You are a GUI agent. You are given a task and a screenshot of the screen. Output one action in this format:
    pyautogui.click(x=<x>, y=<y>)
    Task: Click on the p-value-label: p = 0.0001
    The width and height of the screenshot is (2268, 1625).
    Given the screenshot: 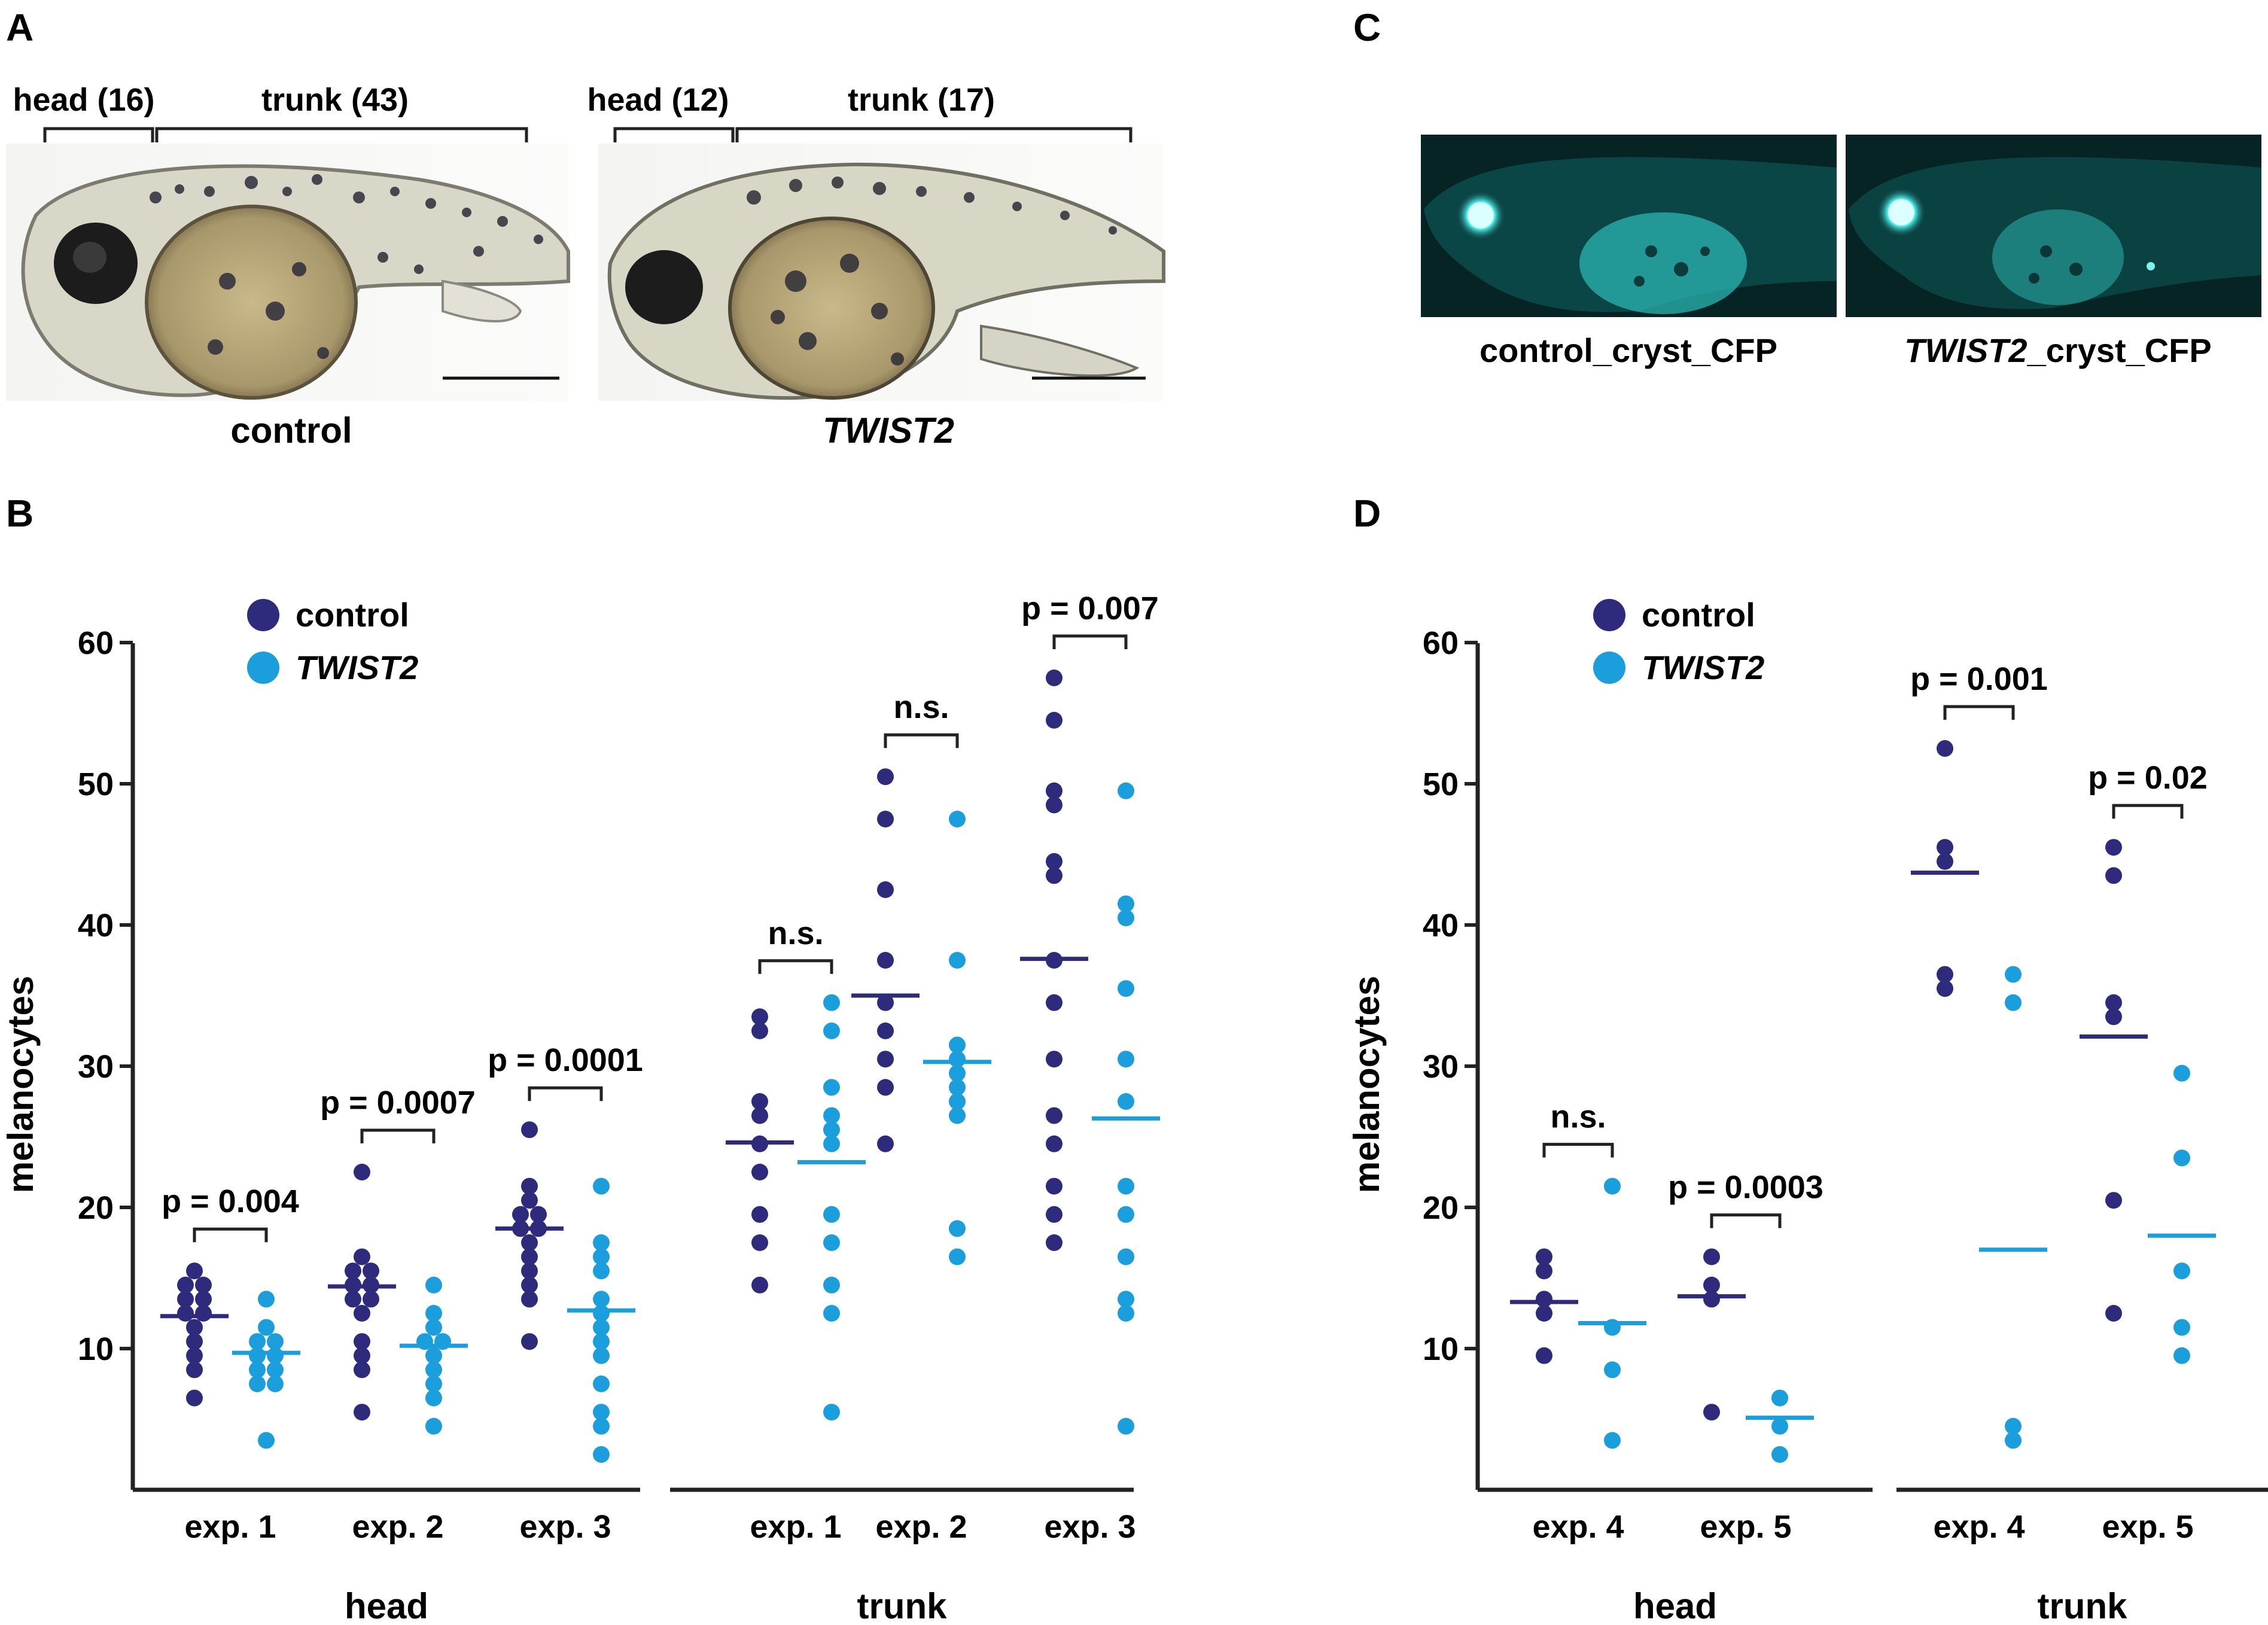 What is the action you would take?
    pyautogui.click(x=565, y=1060)
    